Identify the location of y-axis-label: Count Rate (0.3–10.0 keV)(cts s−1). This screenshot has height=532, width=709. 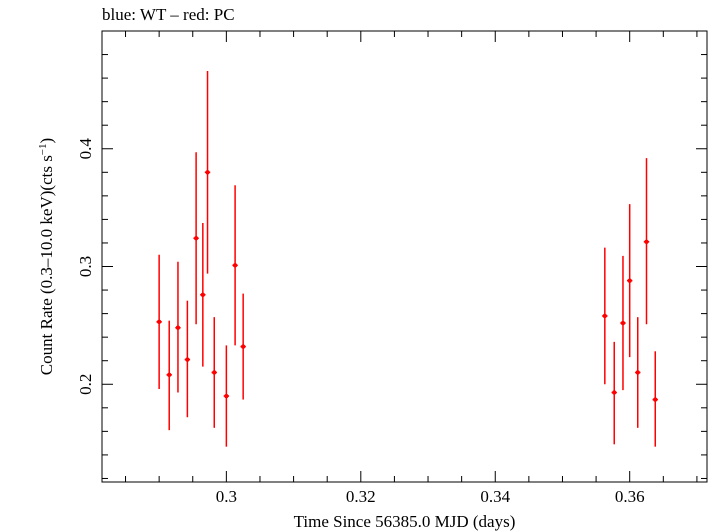
(46, 256).